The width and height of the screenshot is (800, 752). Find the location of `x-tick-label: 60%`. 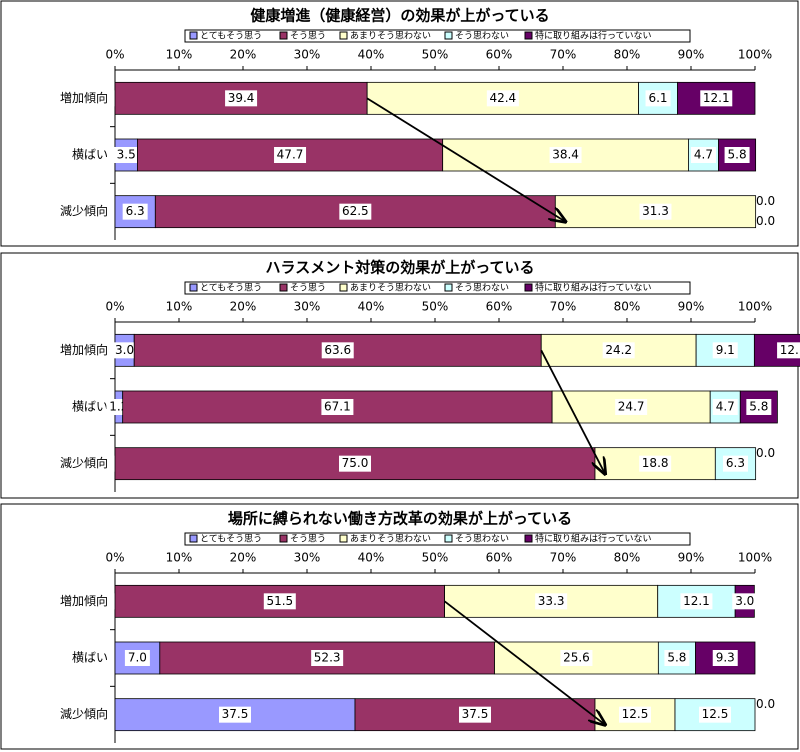

x-tick-label: 60% is located at coordinates (499, 55).